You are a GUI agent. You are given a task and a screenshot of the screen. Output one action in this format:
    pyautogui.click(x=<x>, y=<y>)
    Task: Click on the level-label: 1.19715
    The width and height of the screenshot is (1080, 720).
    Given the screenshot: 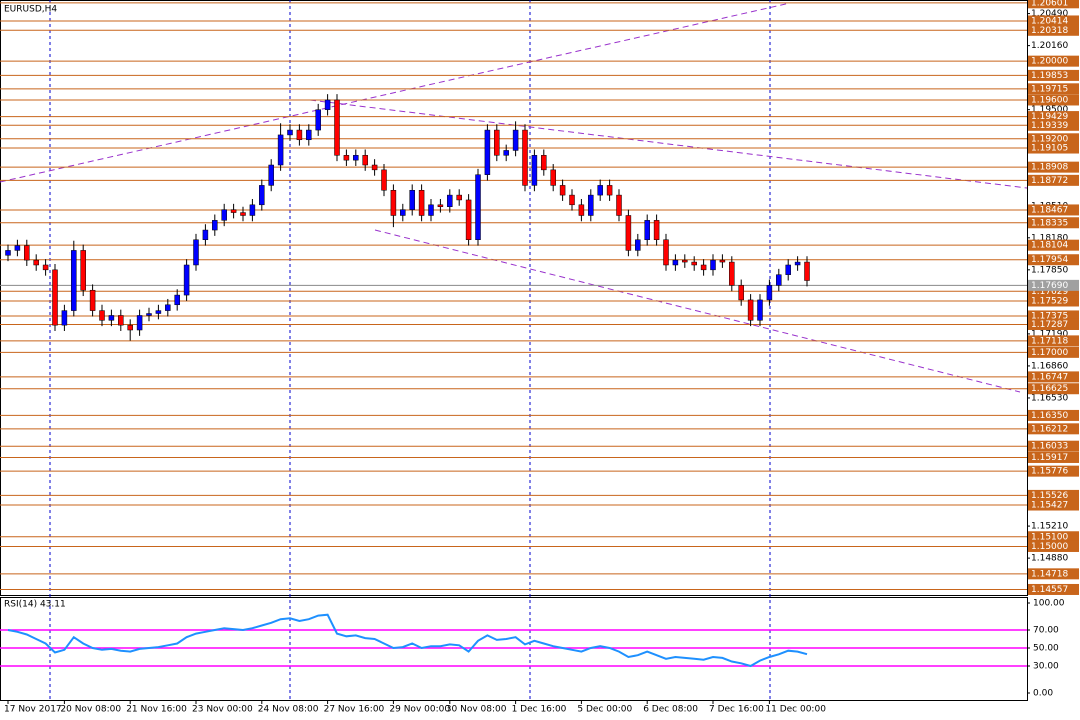 What is the action you would take?
    pyautogui.click(x=1049, y=89)
    